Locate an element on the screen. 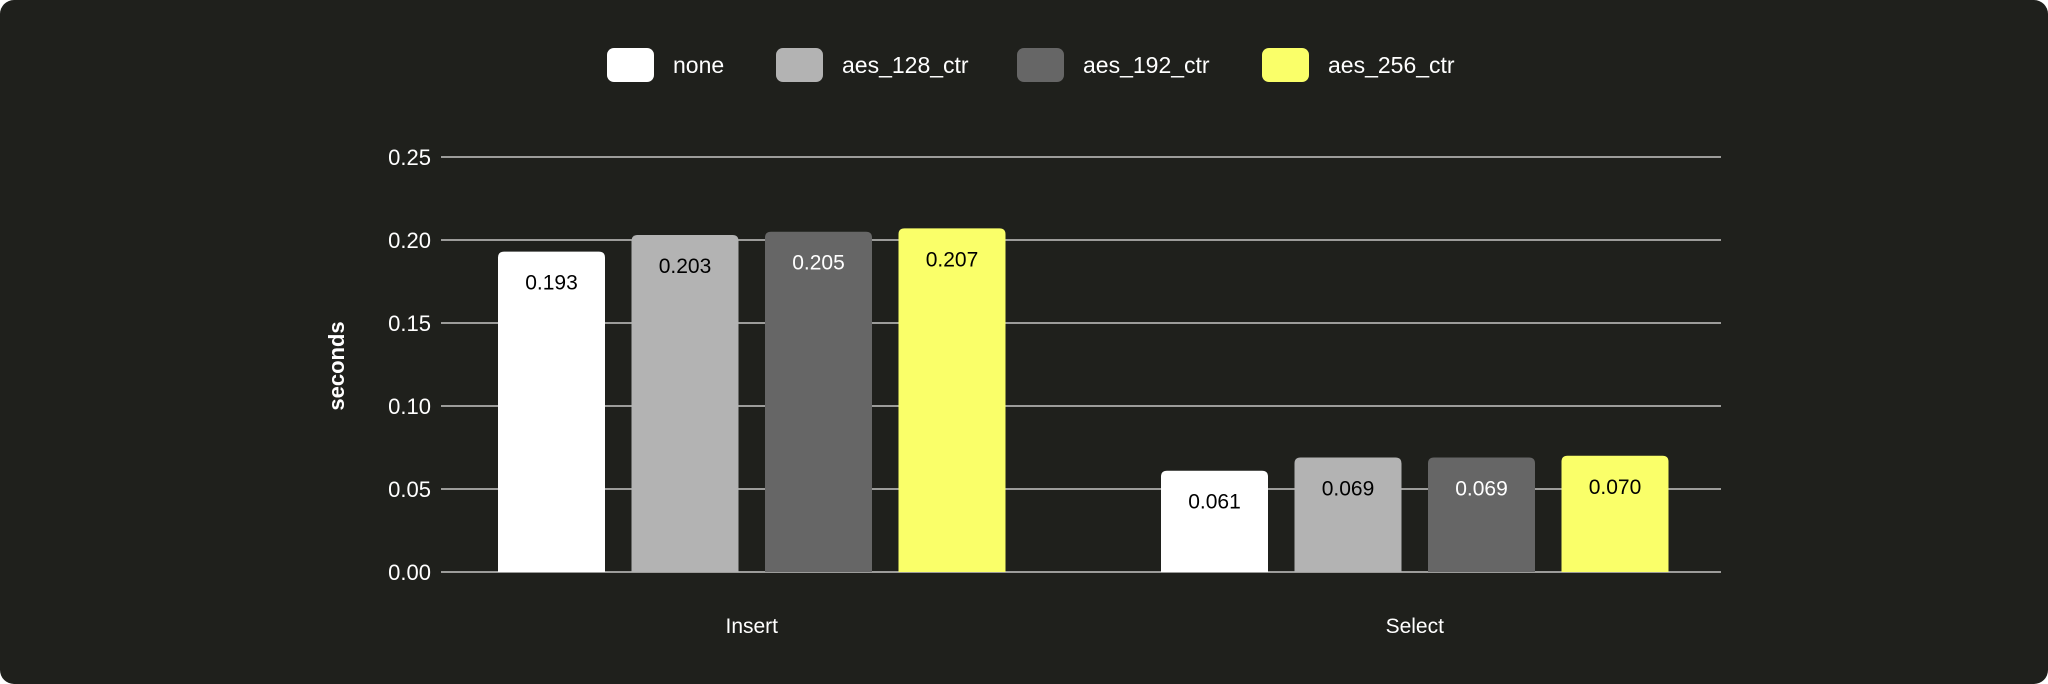  x-category-label: Insert is located at coordinates (751, 626).